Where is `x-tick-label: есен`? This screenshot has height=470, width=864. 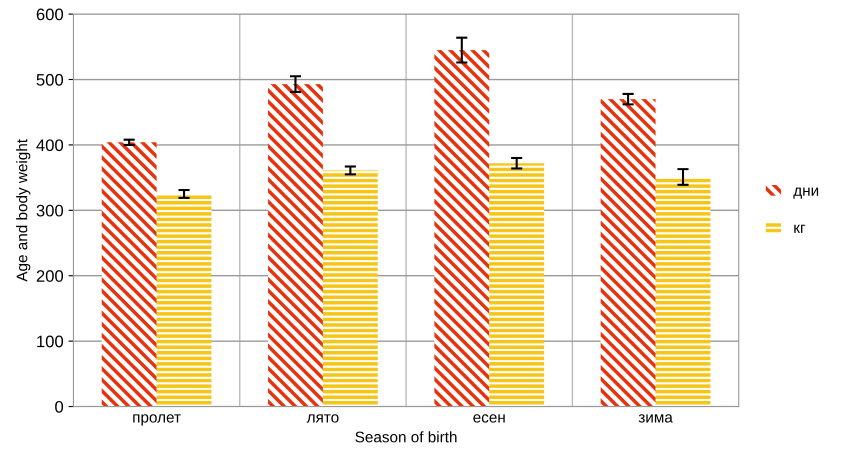
x-tick-label: есен is located at coordinates (489, 418).